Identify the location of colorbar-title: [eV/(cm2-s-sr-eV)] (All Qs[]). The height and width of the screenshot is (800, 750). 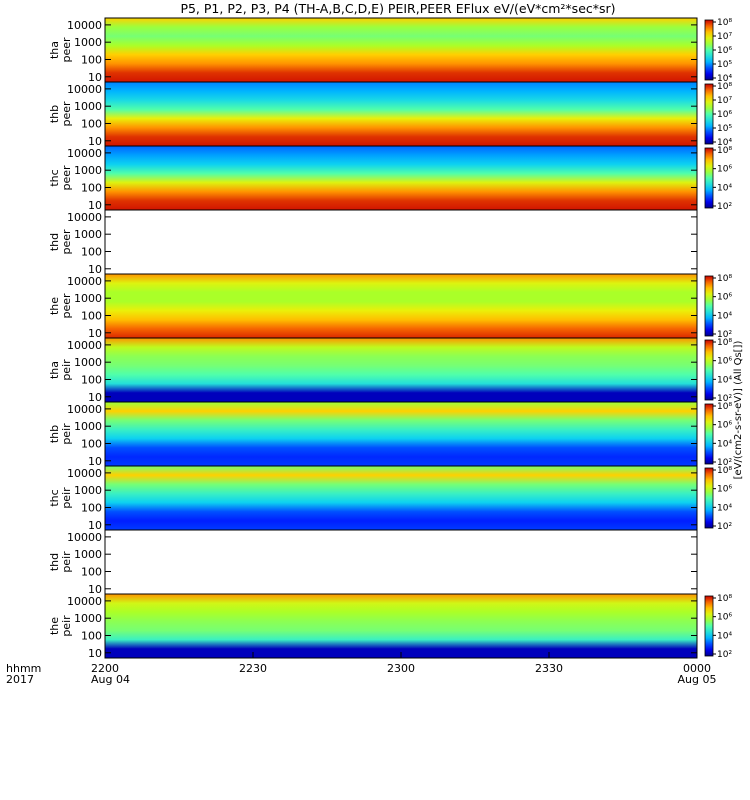
(738, 410).